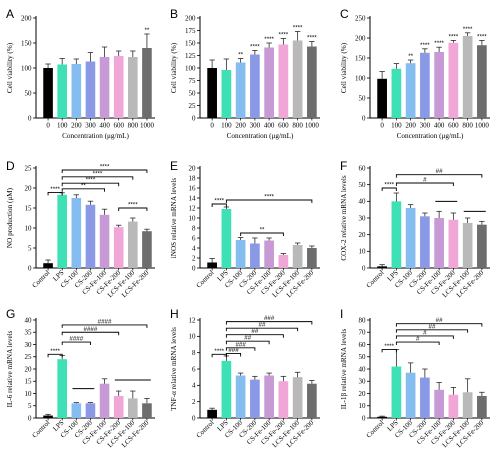 The image size is (504, 451). What do you see at coordinates (147, 30) in the screenshot?
I see `significance-mark: **` at bounding box center [147, 30].